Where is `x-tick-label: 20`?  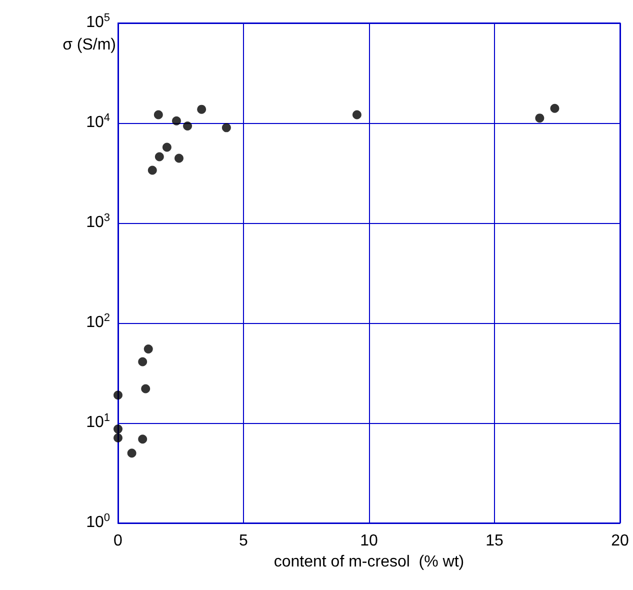
x-tick-label: 20 is located at coordinates (620, 541).